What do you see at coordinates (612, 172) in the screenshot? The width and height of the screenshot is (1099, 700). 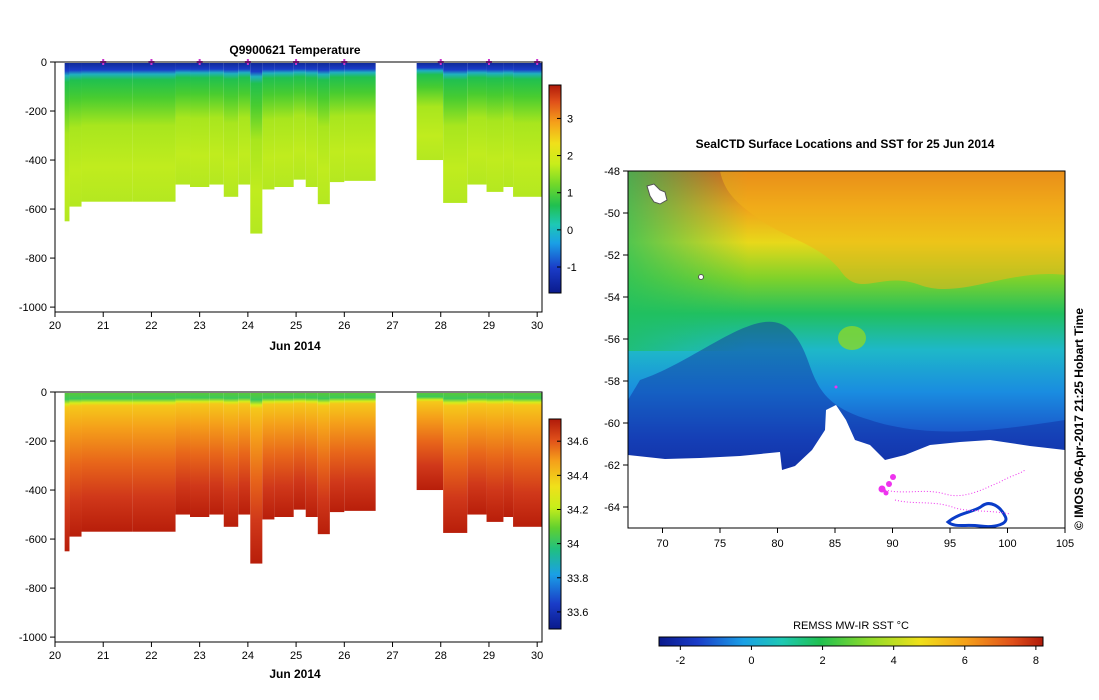 I see `map-y-tick-label: -48` at bounding box center [612, 172].